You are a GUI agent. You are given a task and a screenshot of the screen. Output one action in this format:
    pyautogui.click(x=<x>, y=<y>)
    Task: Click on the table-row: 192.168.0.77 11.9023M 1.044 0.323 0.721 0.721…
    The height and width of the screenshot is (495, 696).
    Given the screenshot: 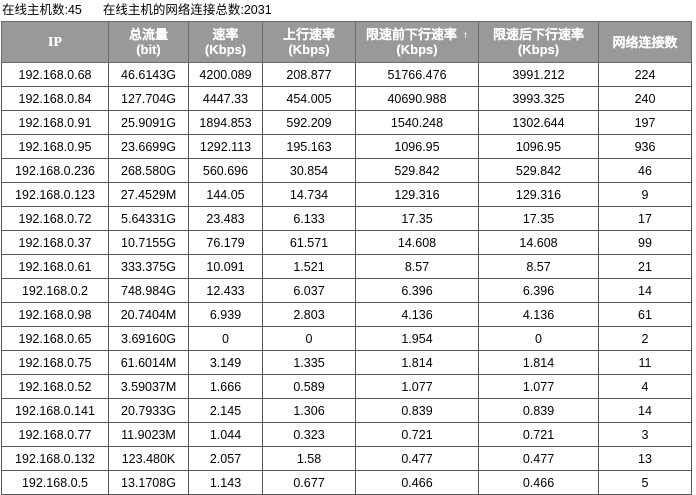 What is the action you would take?
    pyautogui.click(x=346, y=434)
    